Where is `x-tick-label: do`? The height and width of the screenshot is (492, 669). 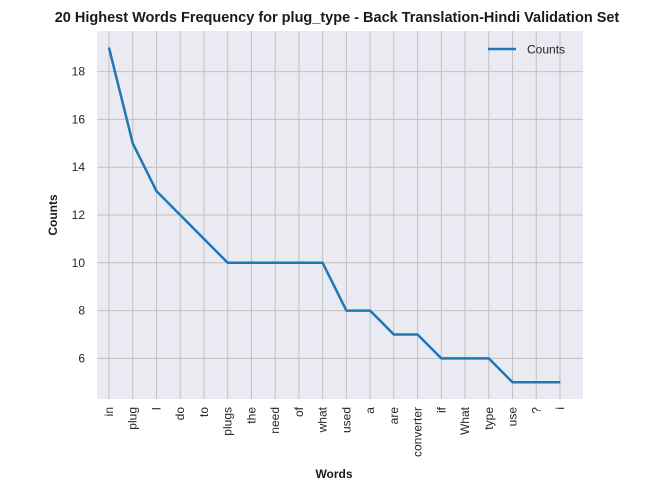 x-tick-label: do is located at coordinates (180, 414).